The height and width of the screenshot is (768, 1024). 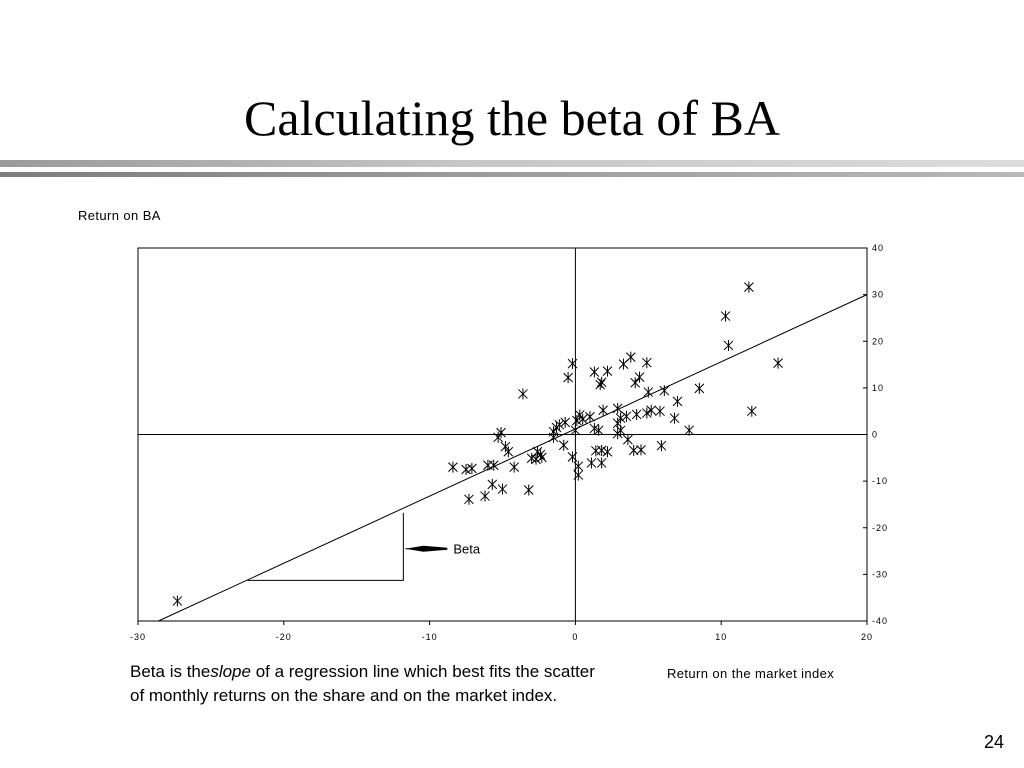 What do you see at coordinates (721, 637) in the screenshot?
I see `x-tick-label: 10` at bounding box center [721, 637].